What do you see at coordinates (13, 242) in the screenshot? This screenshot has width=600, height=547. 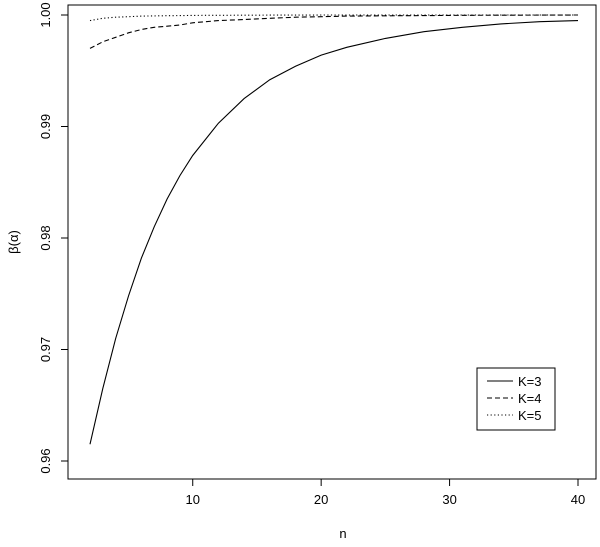 I see `y-axis-title: β(α)` at bounding box center [13, 242].